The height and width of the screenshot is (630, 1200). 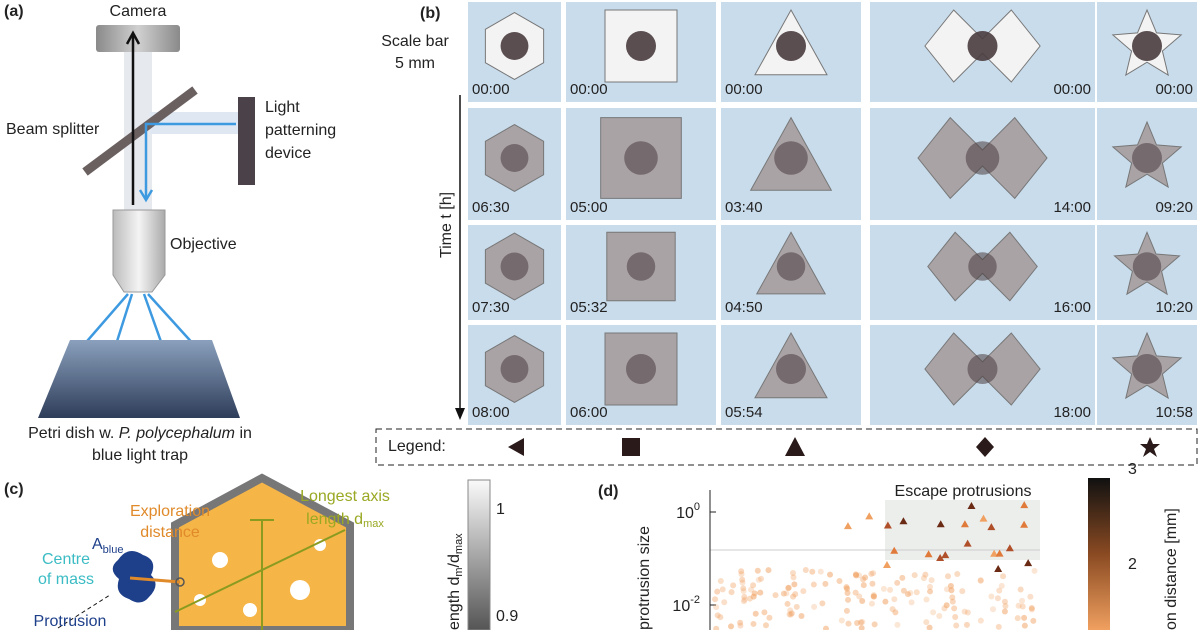 I want to click on objective, so click(x=139, y=251).